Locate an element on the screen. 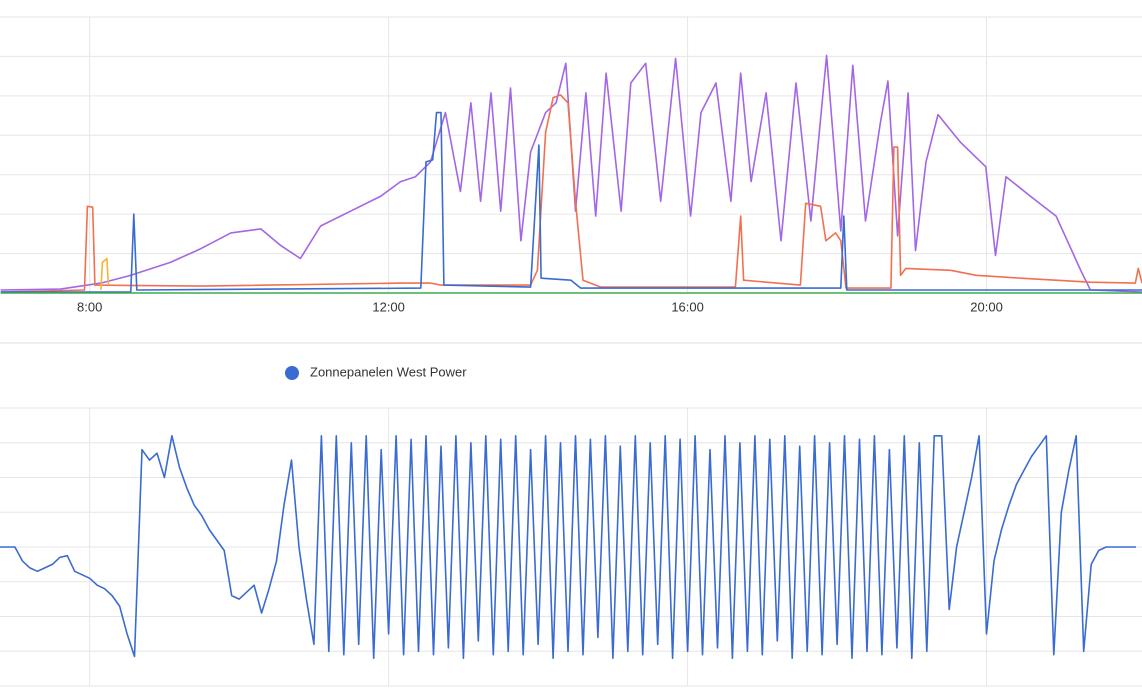  x-tick-label: 12:00 is located at coordinates (388, 306).